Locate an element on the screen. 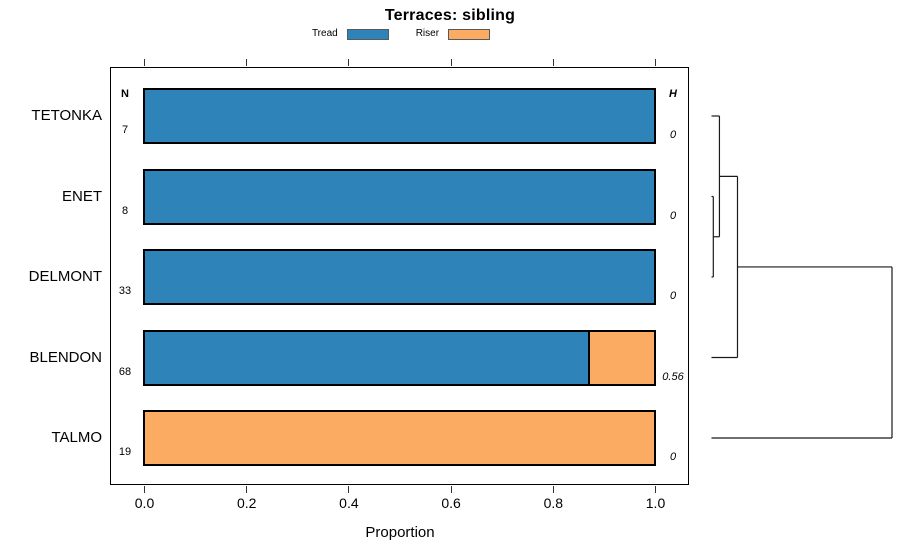 The width and height of the screenshot is (900, 560). legend-swatch-riser is located at coordinates (469, 34).